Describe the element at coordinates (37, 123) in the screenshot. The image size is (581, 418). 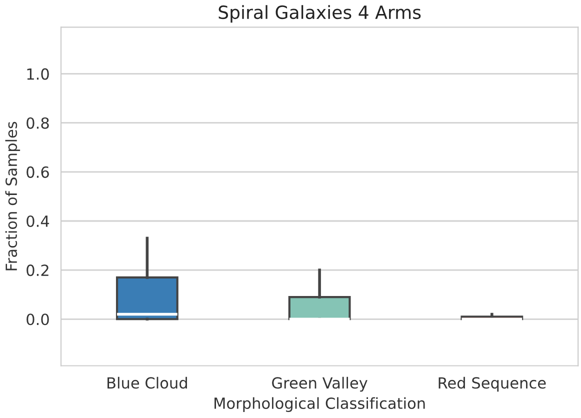
I see `y-tick-label: 0.8` at that location.